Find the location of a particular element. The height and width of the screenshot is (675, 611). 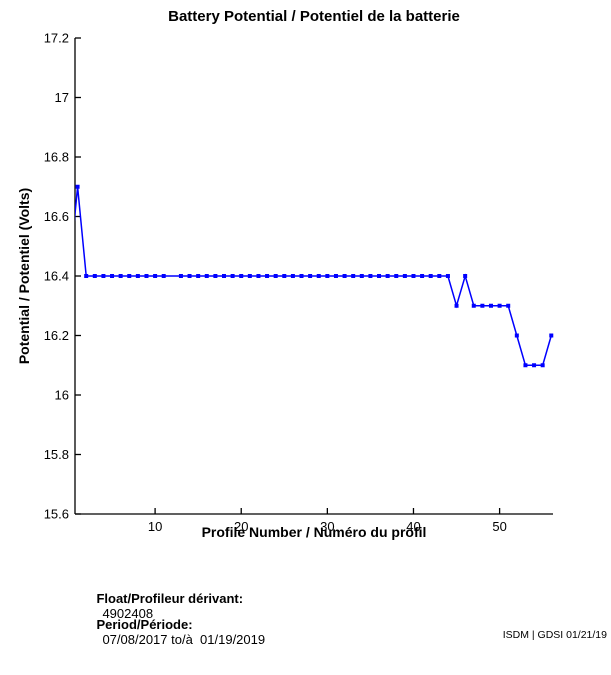

y-tick-label: 16.2 is located at coordinates (56, 335).